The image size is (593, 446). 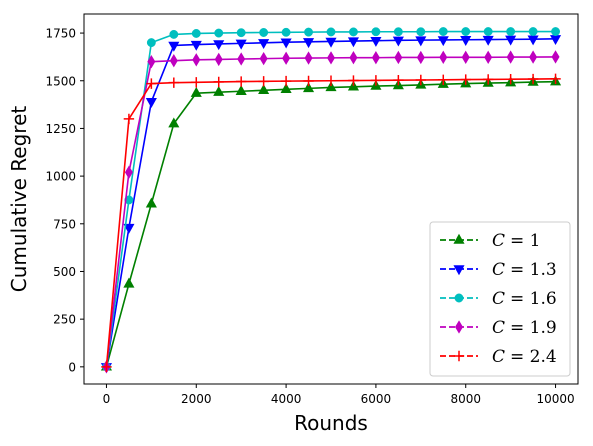 I want to click on legend: C = 1 C = 1.3 C = 1.6 C = 1.9 C = 2.4, so click(x=500, y=299).